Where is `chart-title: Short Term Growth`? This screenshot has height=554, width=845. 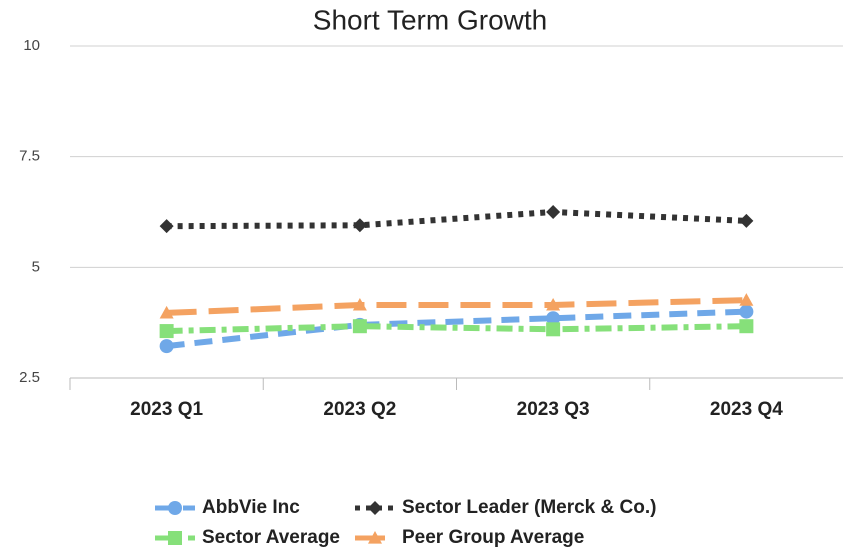 chart-title: Short Term Growth is located at coordinates (430, 19).